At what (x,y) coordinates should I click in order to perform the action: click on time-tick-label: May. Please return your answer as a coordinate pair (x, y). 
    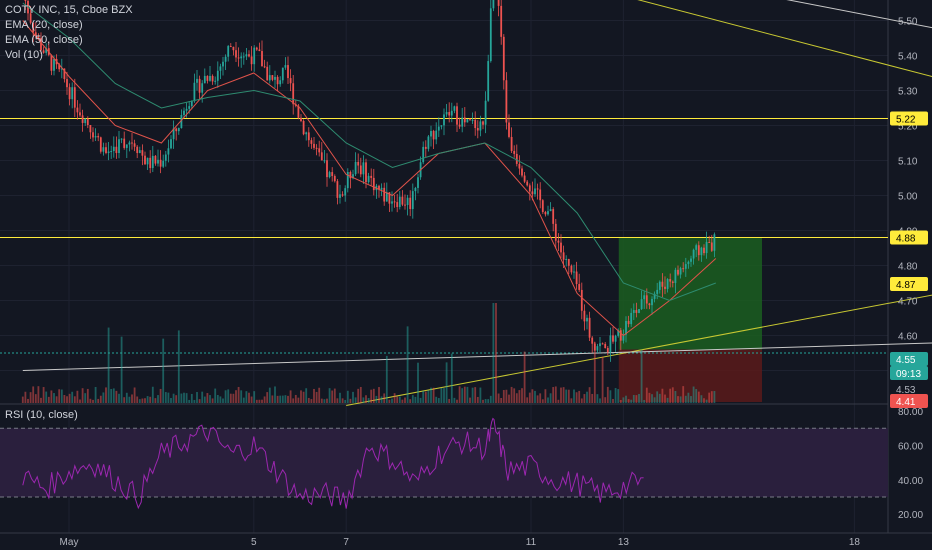
    Looking at the image, I should click on (69, 542).